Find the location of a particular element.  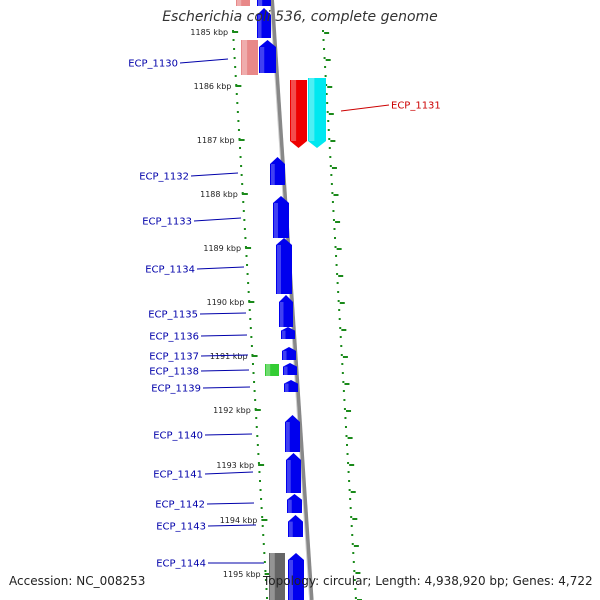

gene-label: ECP_1140 is located at coordinates (178, 436).